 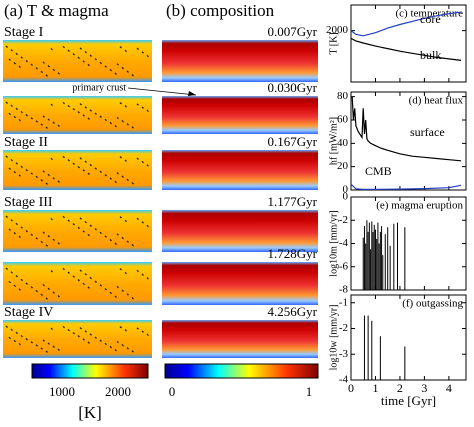 I want to click on y-tick-label: 2000, so click(x=337, y=30).